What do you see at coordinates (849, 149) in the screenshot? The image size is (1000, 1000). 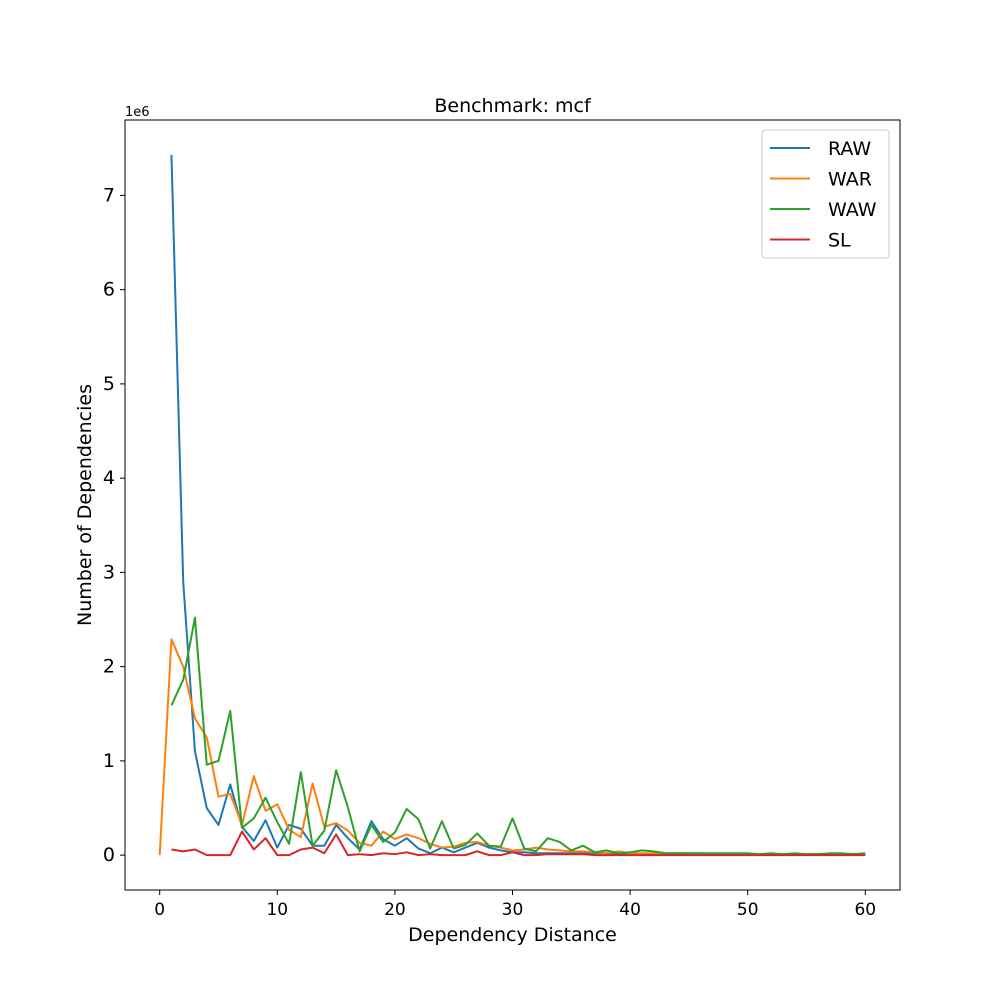 I see `legend-label-raw: RAW` at bounding box center [849, 149].